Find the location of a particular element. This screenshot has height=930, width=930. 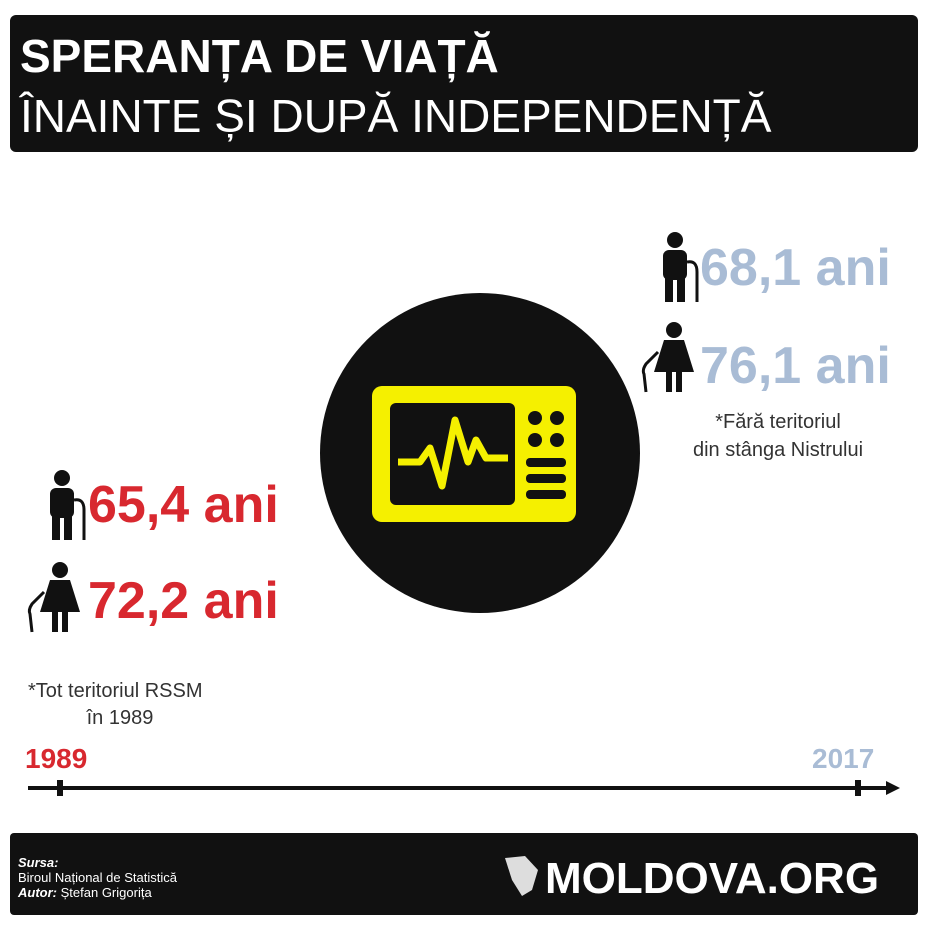

year-start: 1989 is located at coordinates (56, 758).